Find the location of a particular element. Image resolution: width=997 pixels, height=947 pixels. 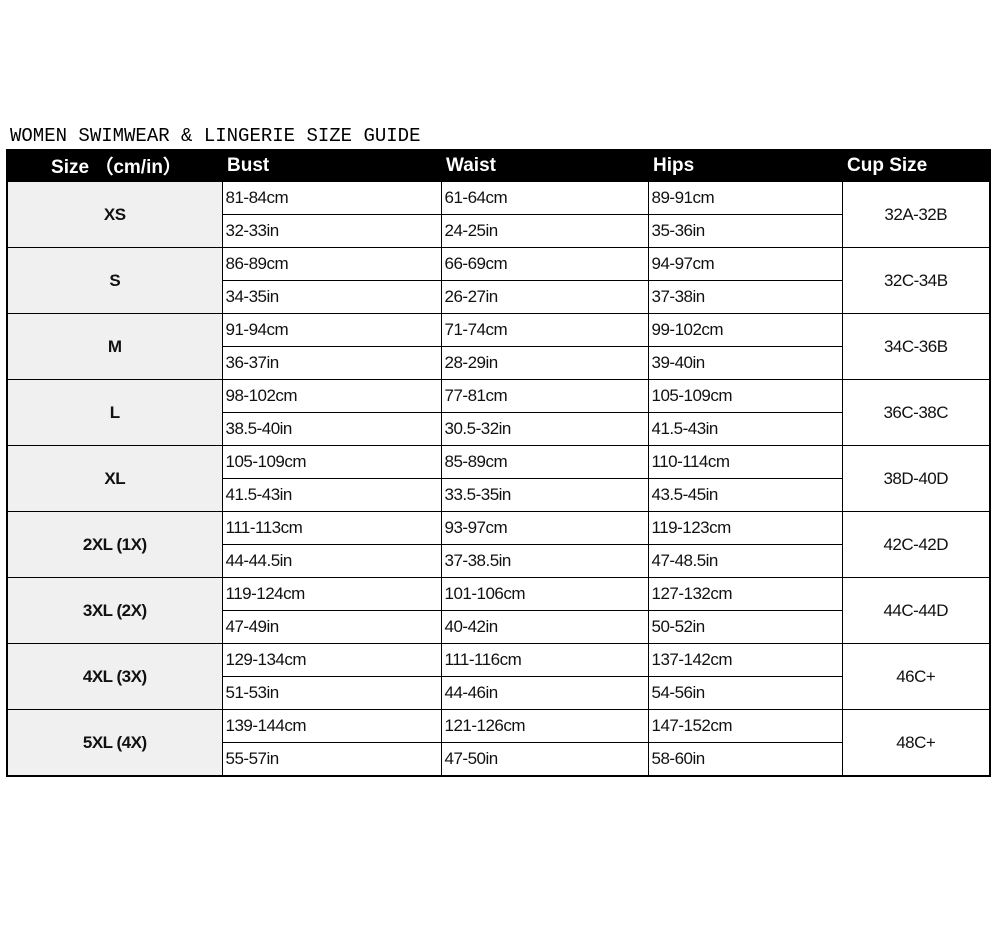

hips-cell: 41.5-43in is located at coordinates (745, 429).